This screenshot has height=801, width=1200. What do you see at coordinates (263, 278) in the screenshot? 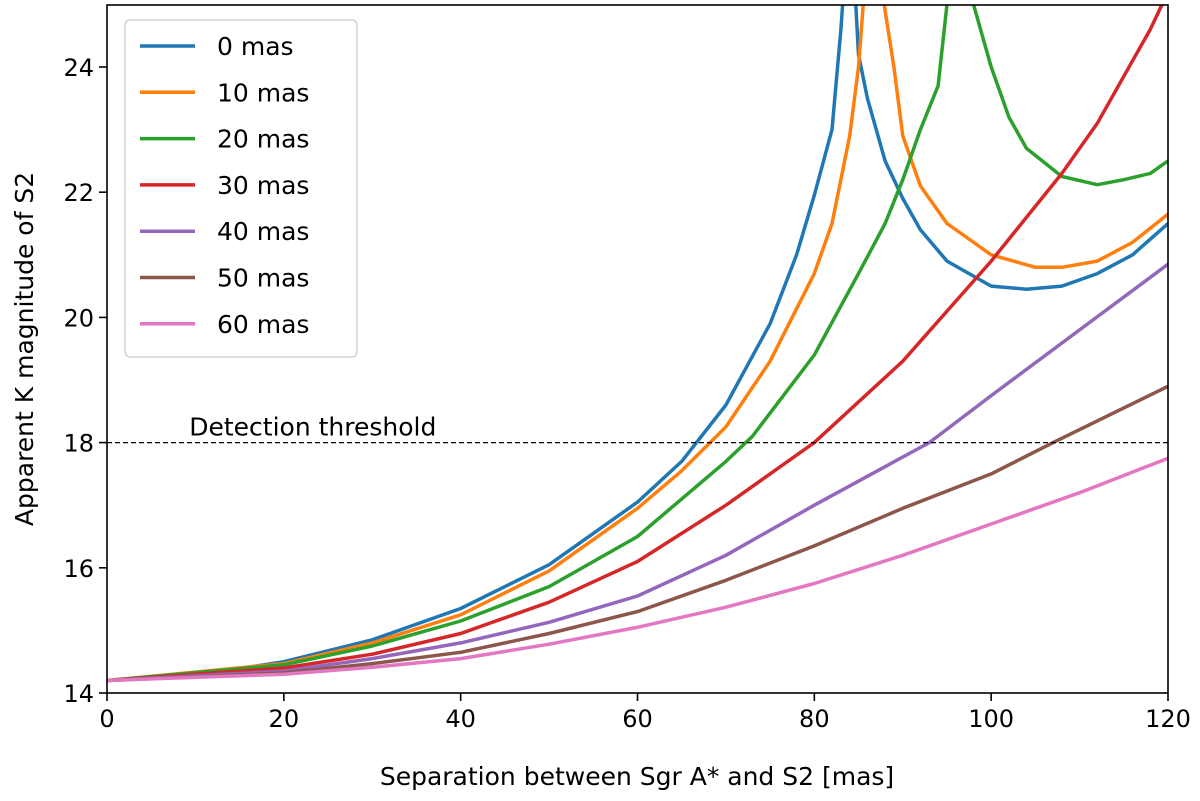
I see `legend-label-5: 50 mas` at bounding box center [263, 278].